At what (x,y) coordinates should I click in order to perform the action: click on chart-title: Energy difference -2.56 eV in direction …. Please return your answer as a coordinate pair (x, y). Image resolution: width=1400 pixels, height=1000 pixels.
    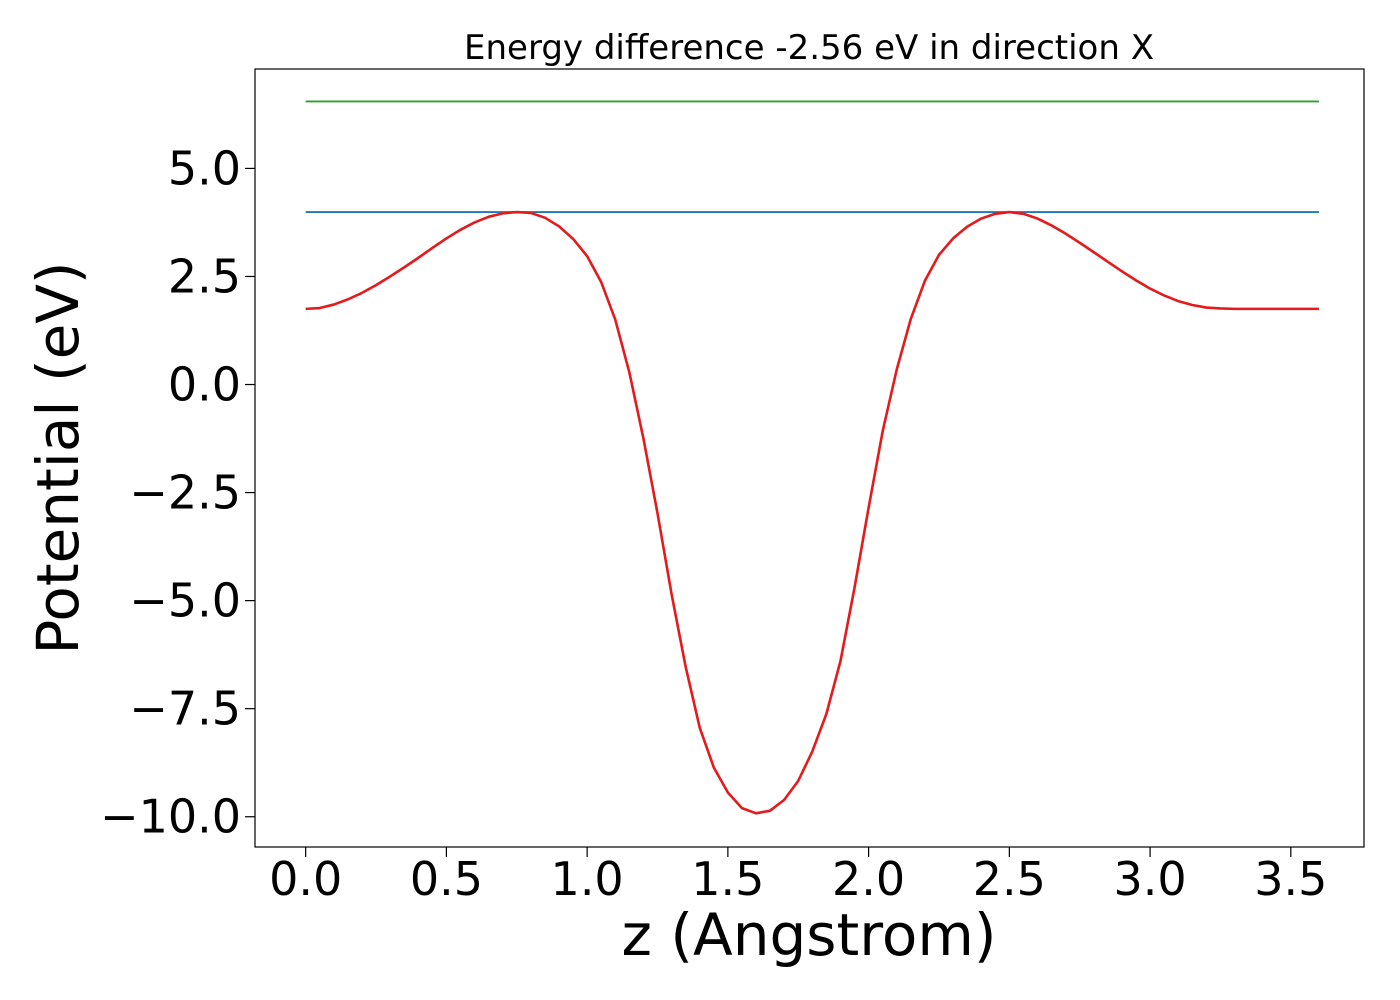
    Looking at the image, I should click on (809, 48).